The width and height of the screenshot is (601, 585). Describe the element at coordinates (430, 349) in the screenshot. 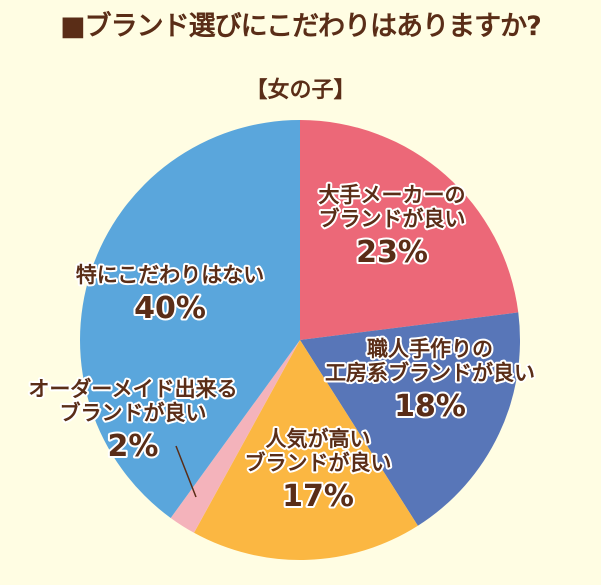

I see `slice-label: 職人手作りの` at that location.